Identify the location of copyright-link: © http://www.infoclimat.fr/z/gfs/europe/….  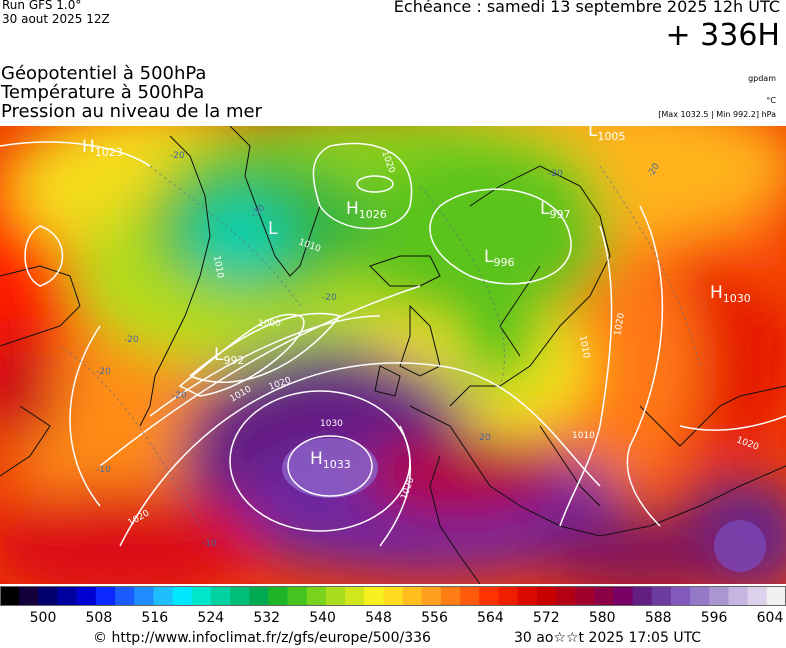
(262, 638).